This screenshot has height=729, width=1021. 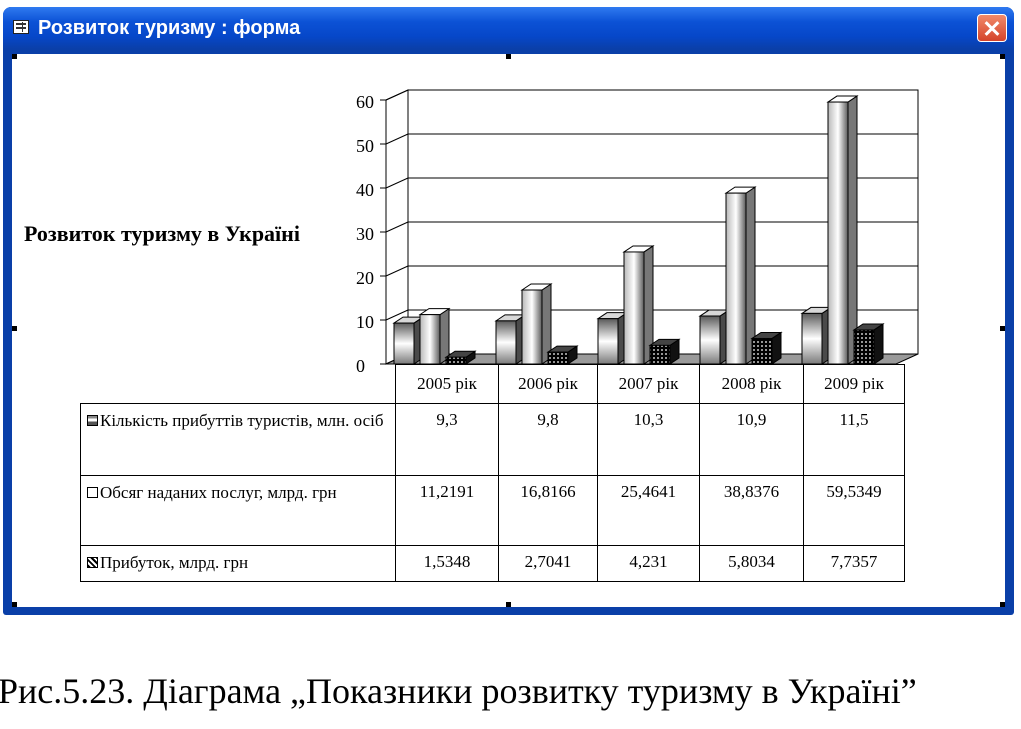 What do you see at coordinates (751, 384) in the screenshot?
I see `category-label: 2008 рік` at bounding box center [751, 384].